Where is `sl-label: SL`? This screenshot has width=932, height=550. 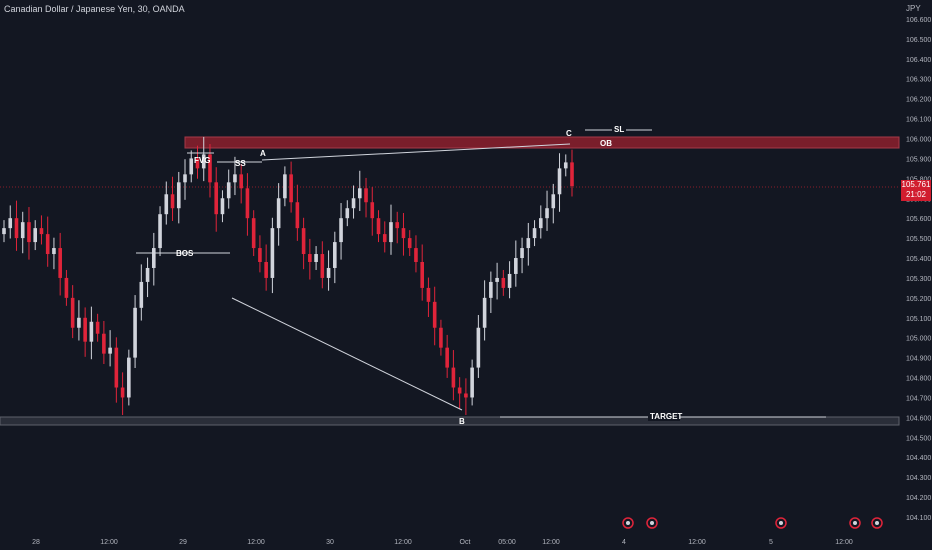
sl-label: SL is located at coordinates (619, 129).